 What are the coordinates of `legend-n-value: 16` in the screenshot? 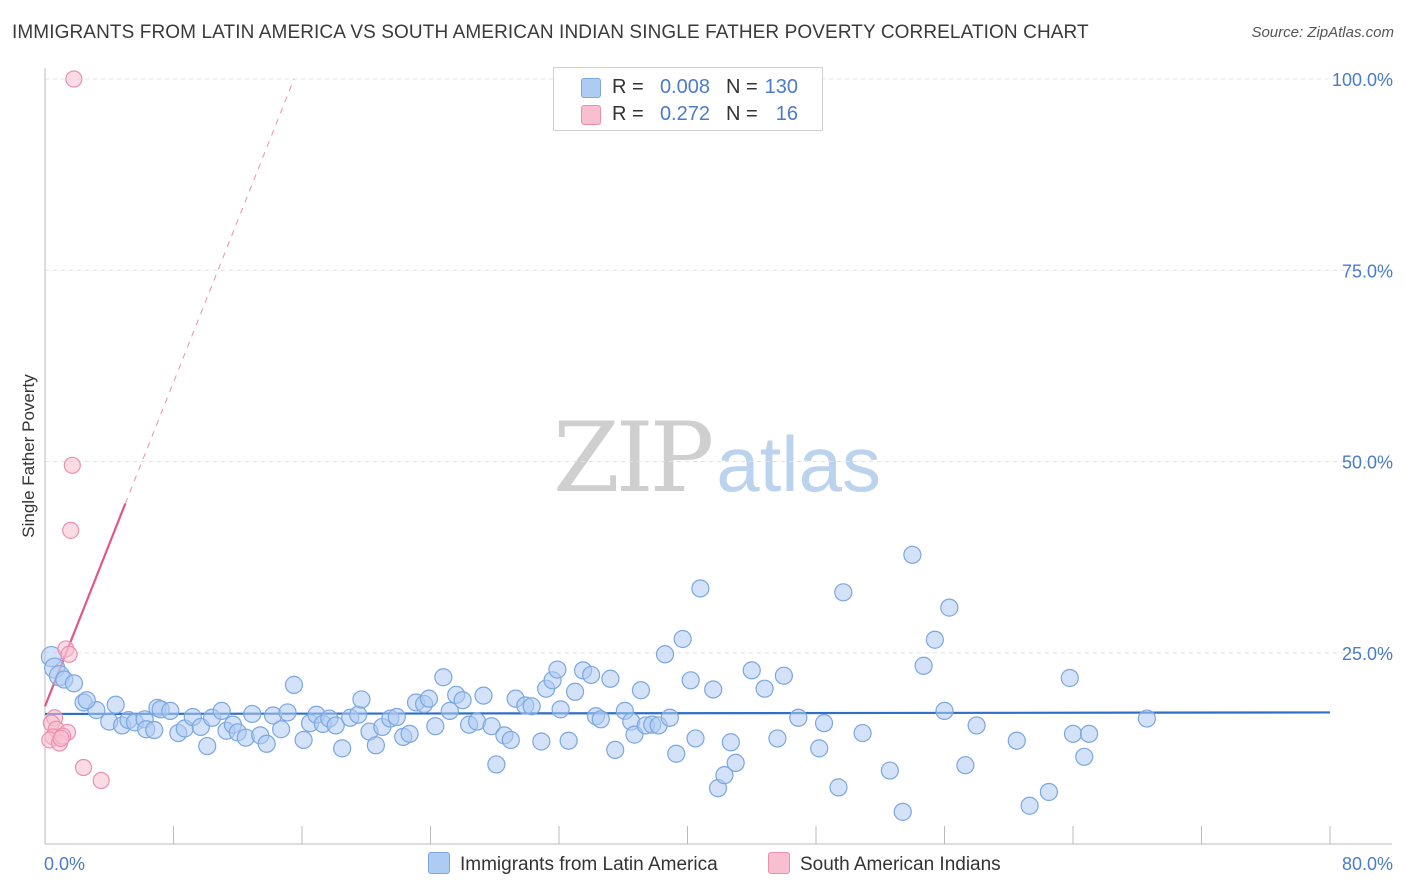 It's located at (786, 114).